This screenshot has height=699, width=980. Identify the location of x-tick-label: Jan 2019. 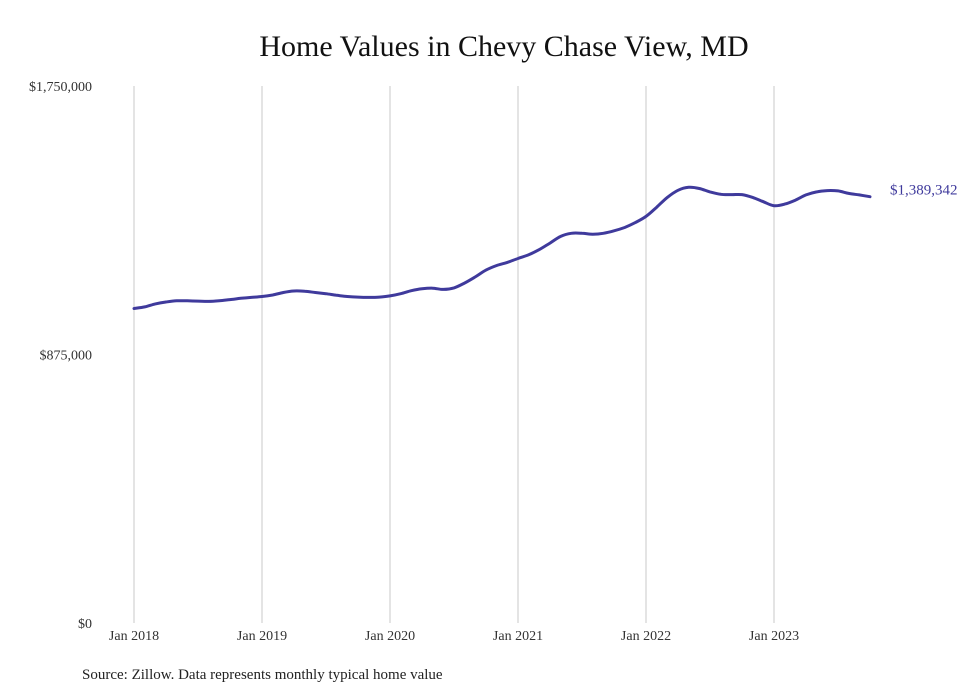
(262, 636).